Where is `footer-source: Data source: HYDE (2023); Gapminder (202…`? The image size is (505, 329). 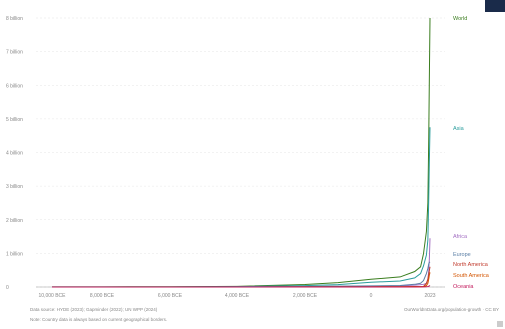 footer-source: Data source: HYDE (2023); Gapminder (202… is located at coordinates (94, 309).